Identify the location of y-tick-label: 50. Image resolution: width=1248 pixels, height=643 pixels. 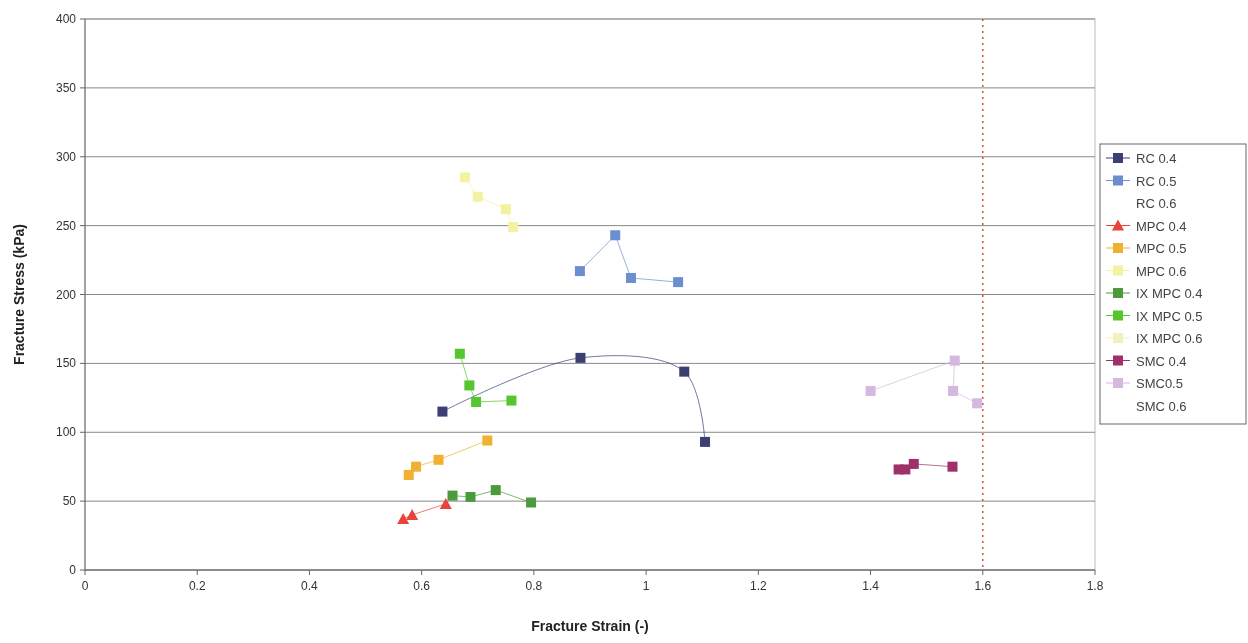
(69, 501).